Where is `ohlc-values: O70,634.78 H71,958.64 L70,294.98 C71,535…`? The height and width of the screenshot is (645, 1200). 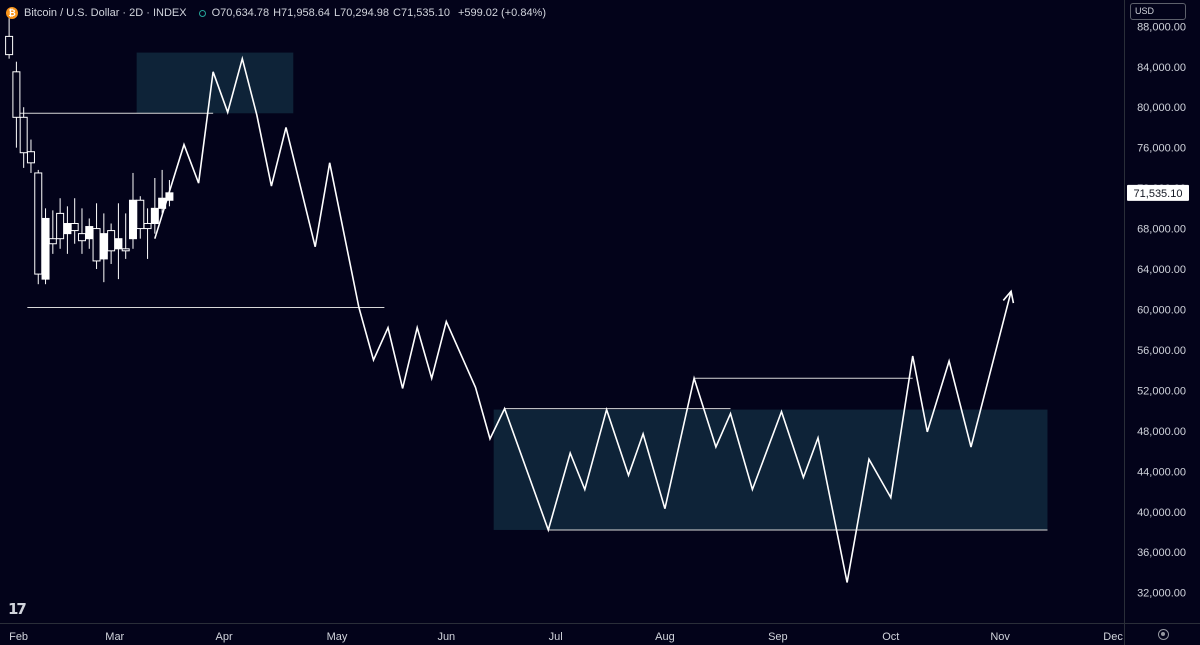
ohlc-values: O70,634.78 H71,958.64 L70,294.98 C71,535… is located at coordinates (379, 13).